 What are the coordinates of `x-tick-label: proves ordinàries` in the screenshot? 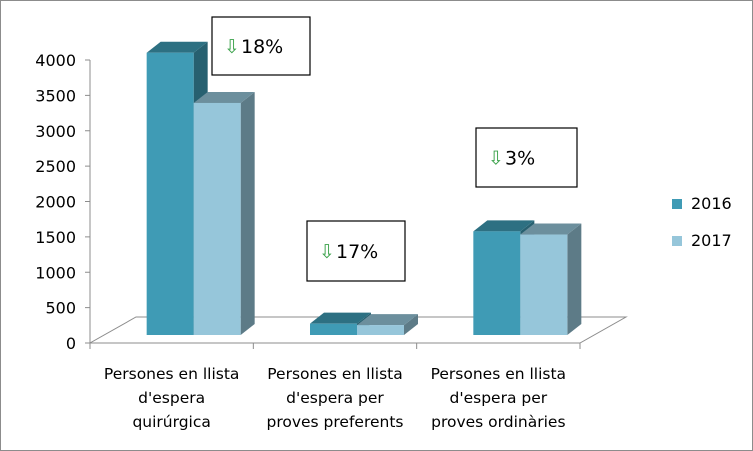 It's located at (498, 422).